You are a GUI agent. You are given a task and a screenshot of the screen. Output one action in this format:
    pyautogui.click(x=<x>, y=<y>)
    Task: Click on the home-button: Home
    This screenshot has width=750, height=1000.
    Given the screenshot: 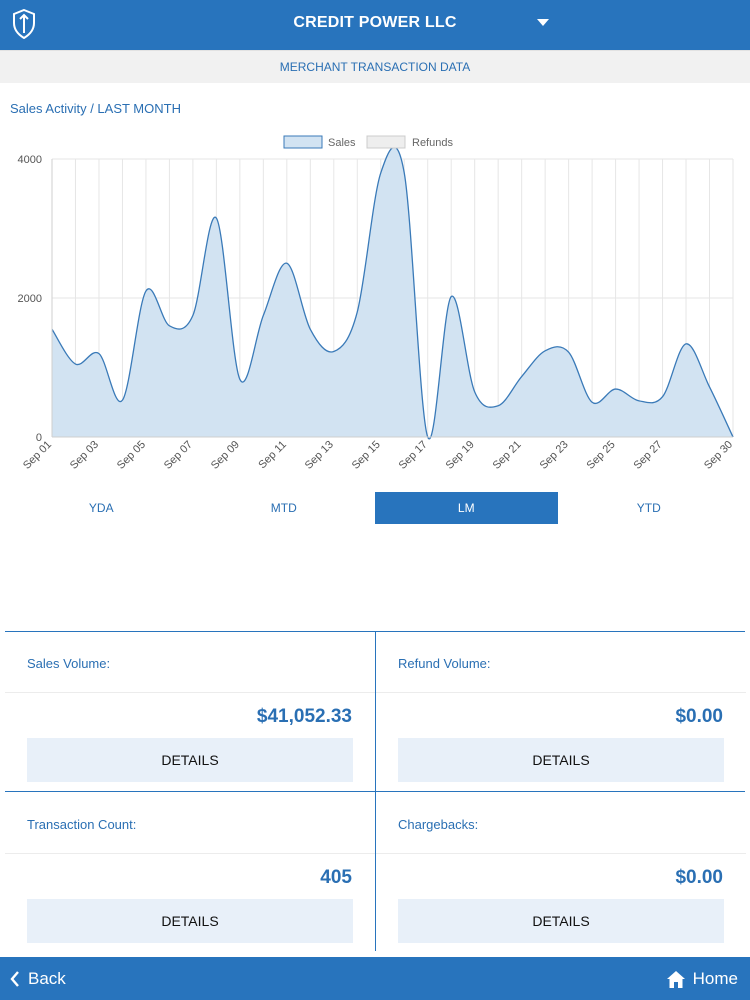 What is the action you would take?
    pyautogui.click(x=702, y=979)
    